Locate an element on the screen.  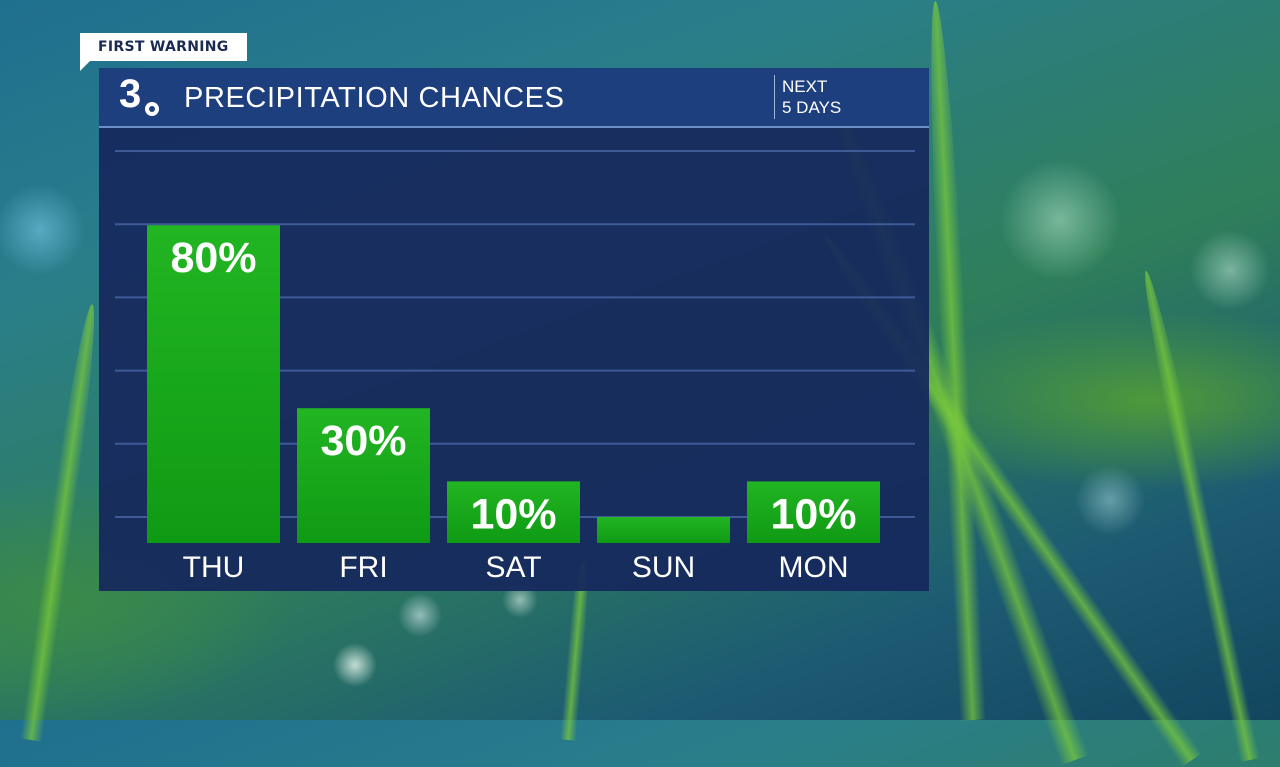
value-label-fri: 30% is located at coordinates (363, 441).